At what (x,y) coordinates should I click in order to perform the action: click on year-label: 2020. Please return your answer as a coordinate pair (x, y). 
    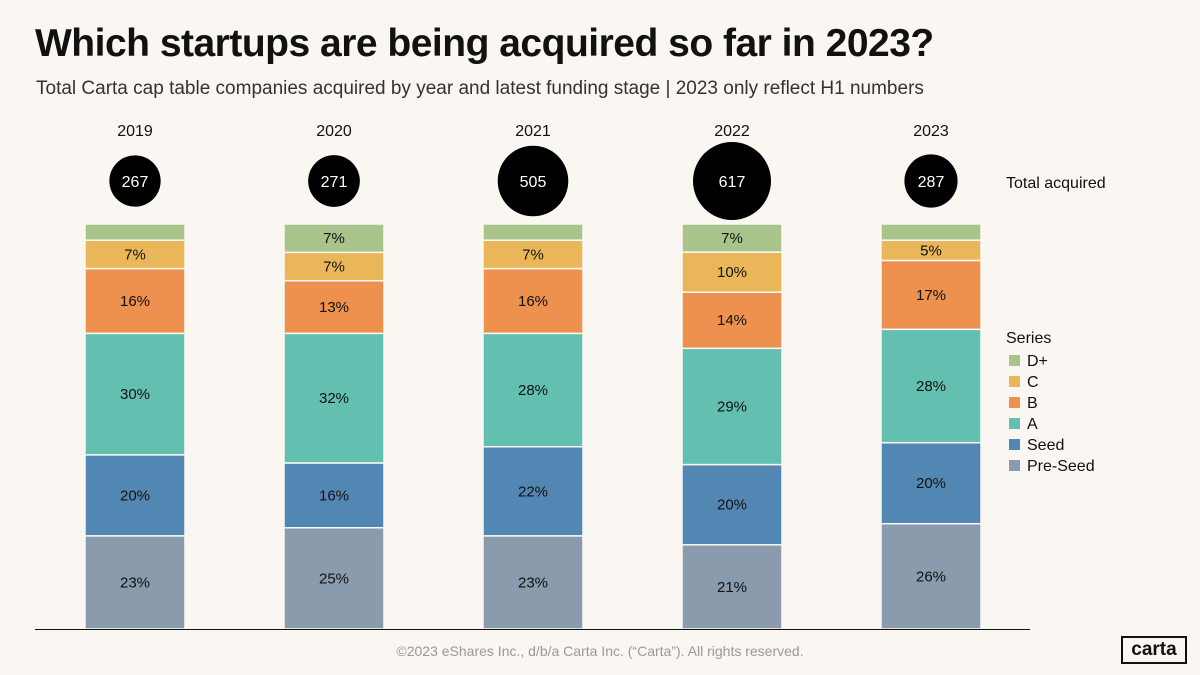
    Looking at the image, I should click on (334, 131).